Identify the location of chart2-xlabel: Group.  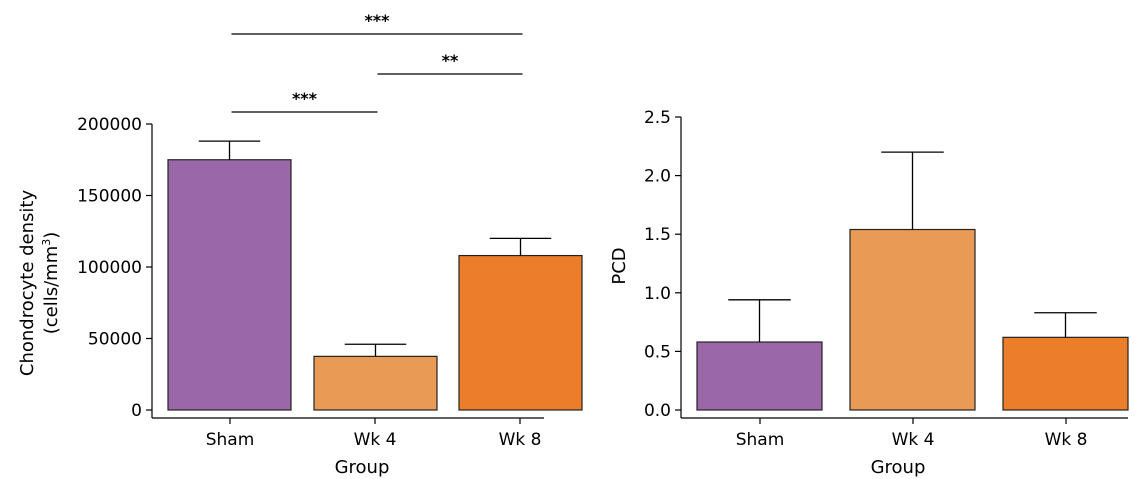
(898, 467).